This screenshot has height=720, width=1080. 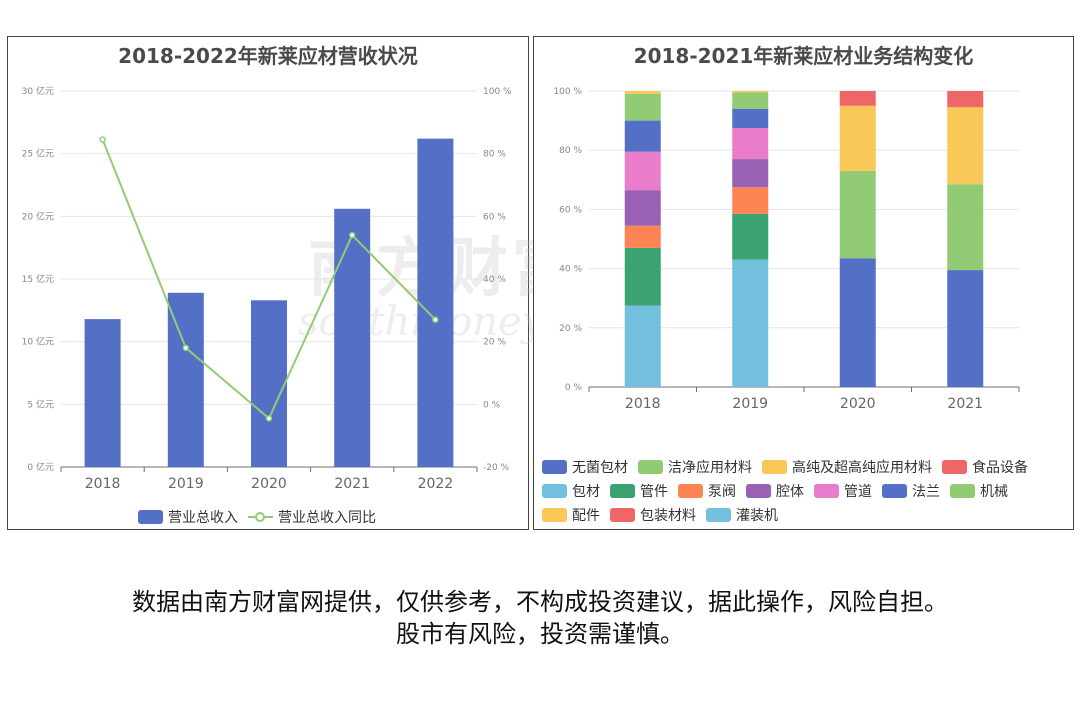 I want to click on y-right-tick-label: 80 %, so click(x=494, y=155).